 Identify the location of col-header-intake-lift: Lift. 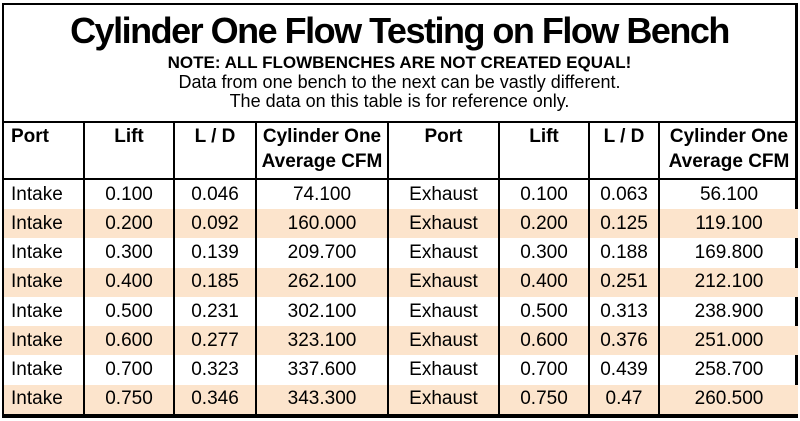
(129, 150).